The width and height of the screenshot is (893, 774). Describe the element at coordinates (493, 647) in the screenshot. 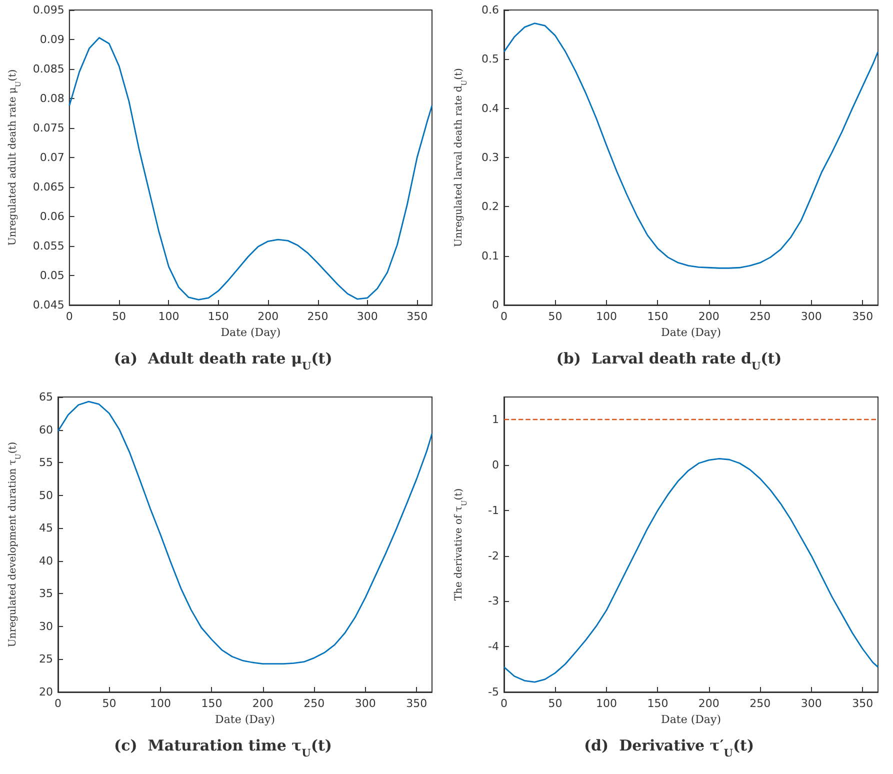

I see `y-tick-label: -4` at that location.